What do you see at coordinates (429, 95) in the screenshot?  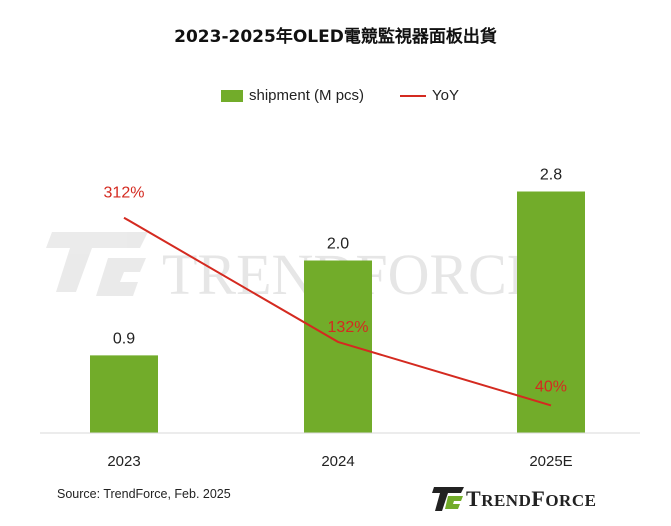 I see `legend-item-yoy: YoY` at bounding box center [429, 95].